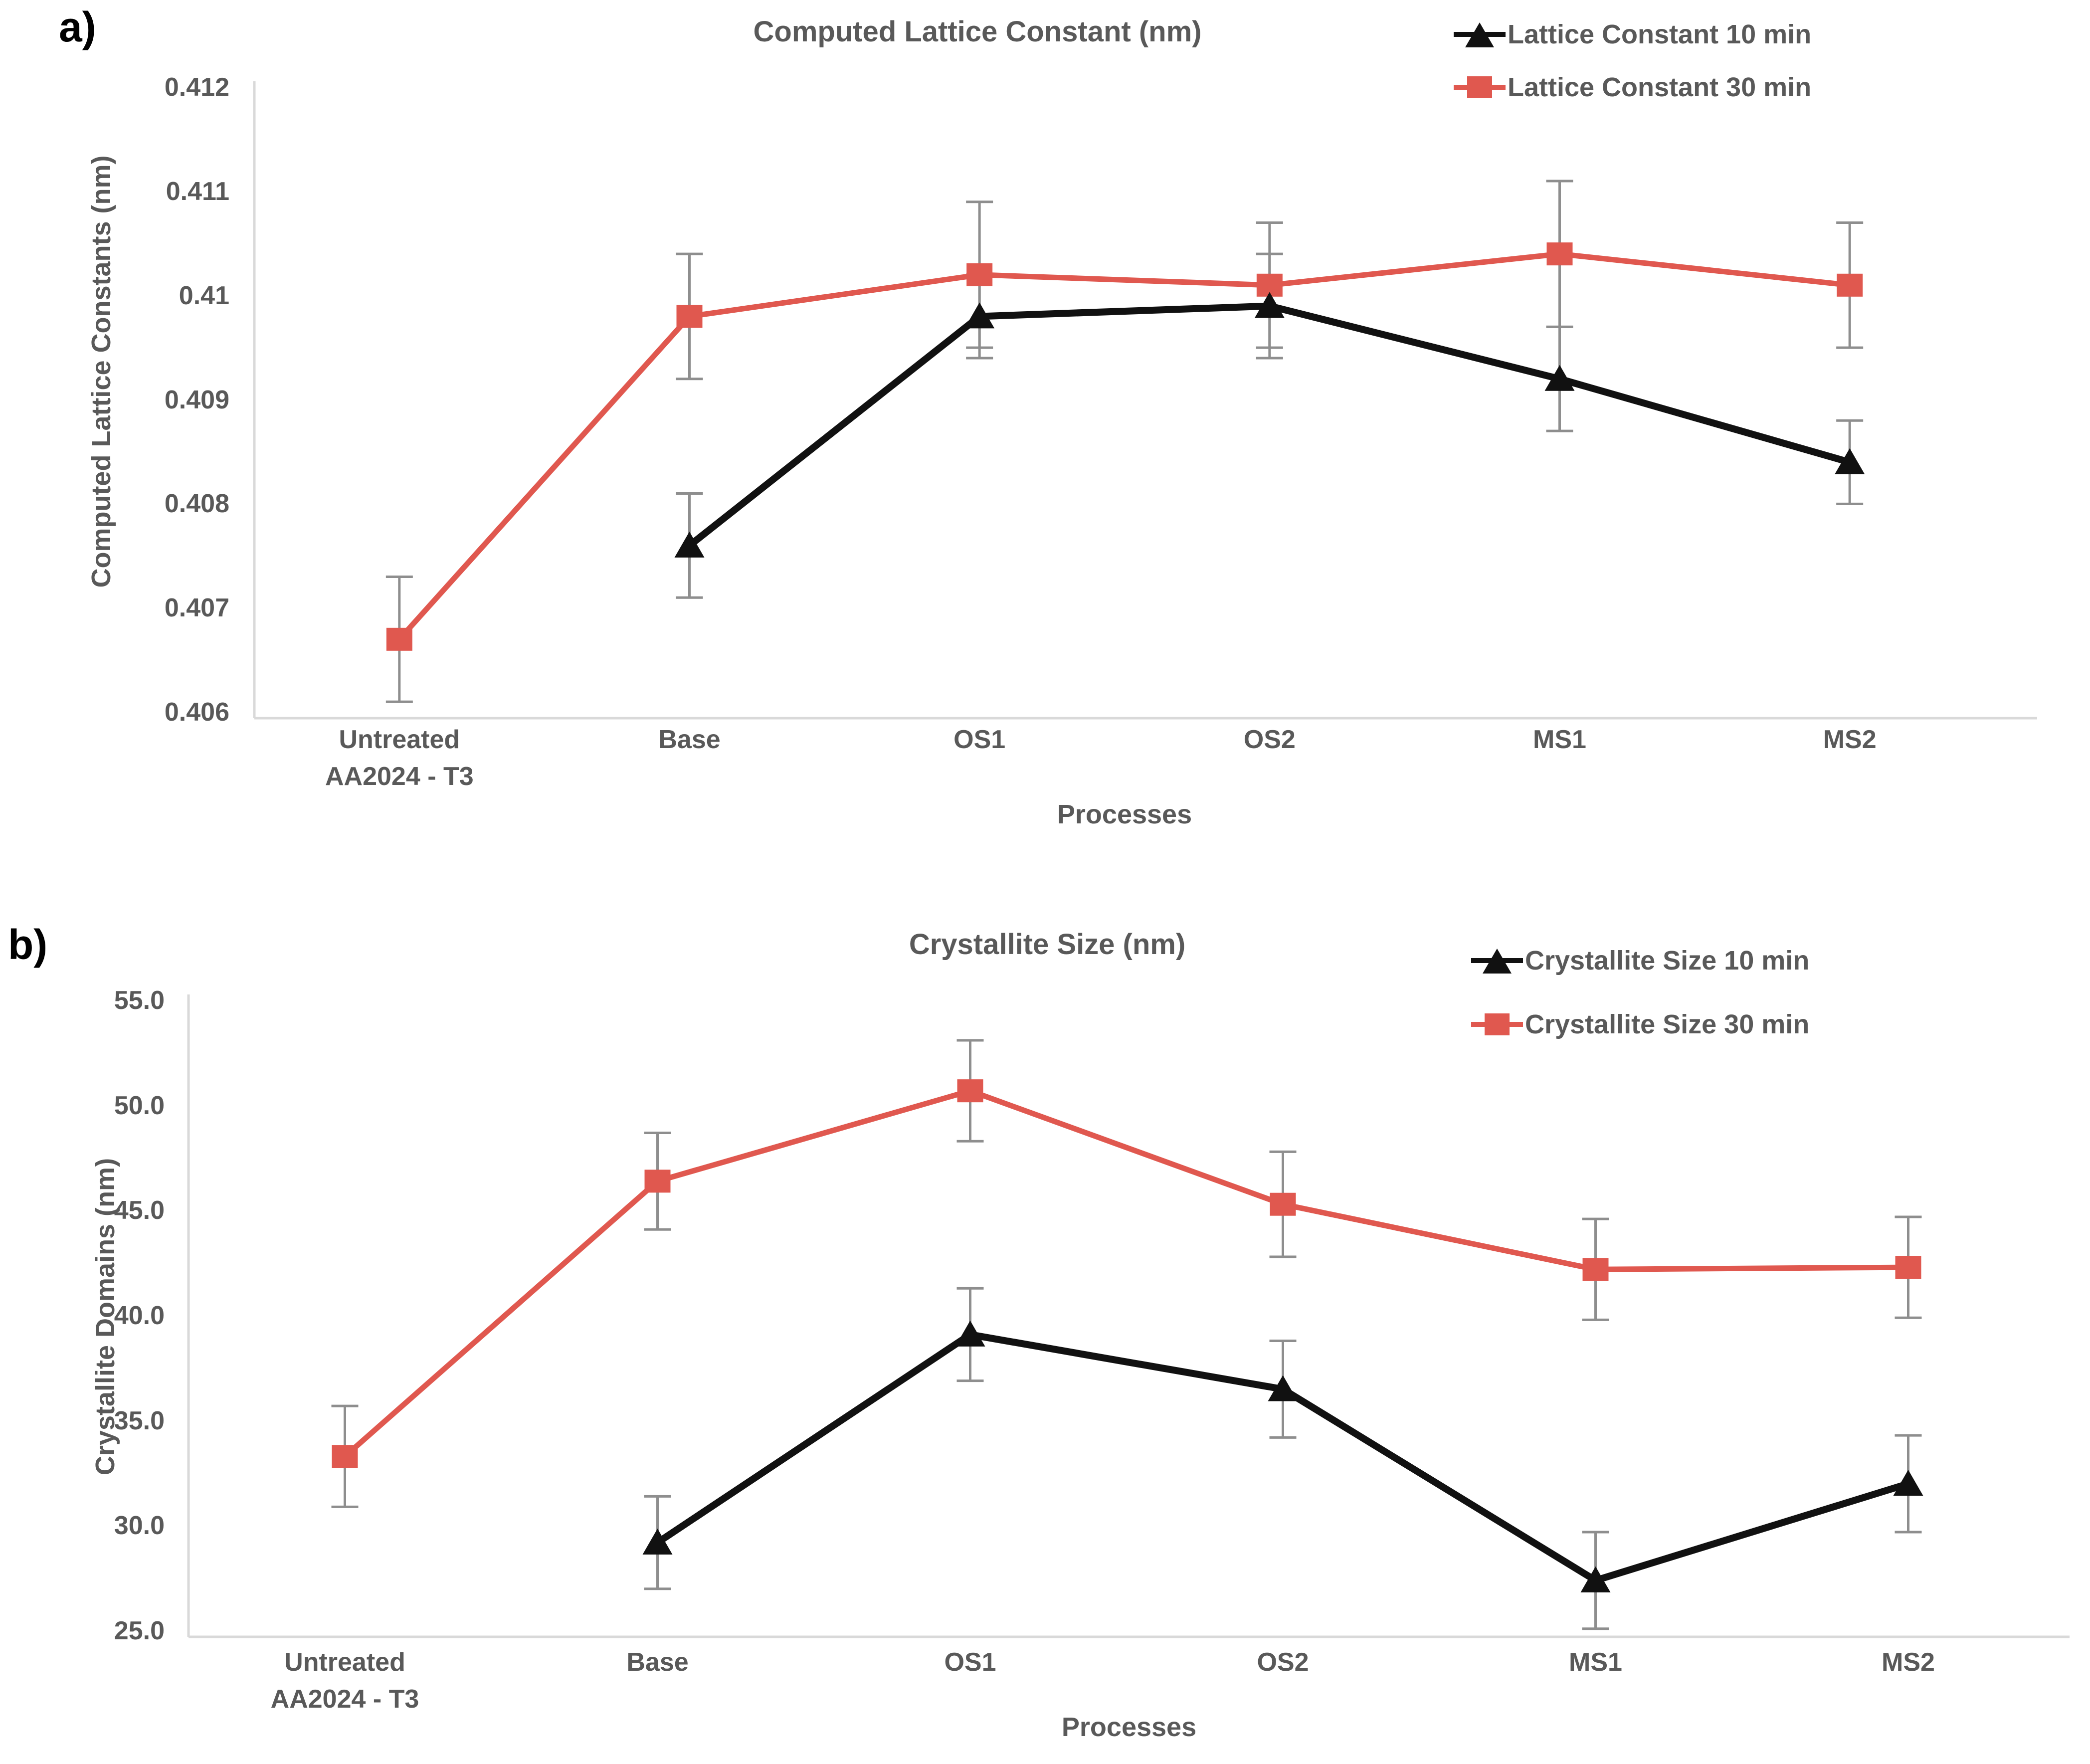  I want to click on legend-item-lattice-30min: Lattice Constant 30 min, so click(1632, 88).